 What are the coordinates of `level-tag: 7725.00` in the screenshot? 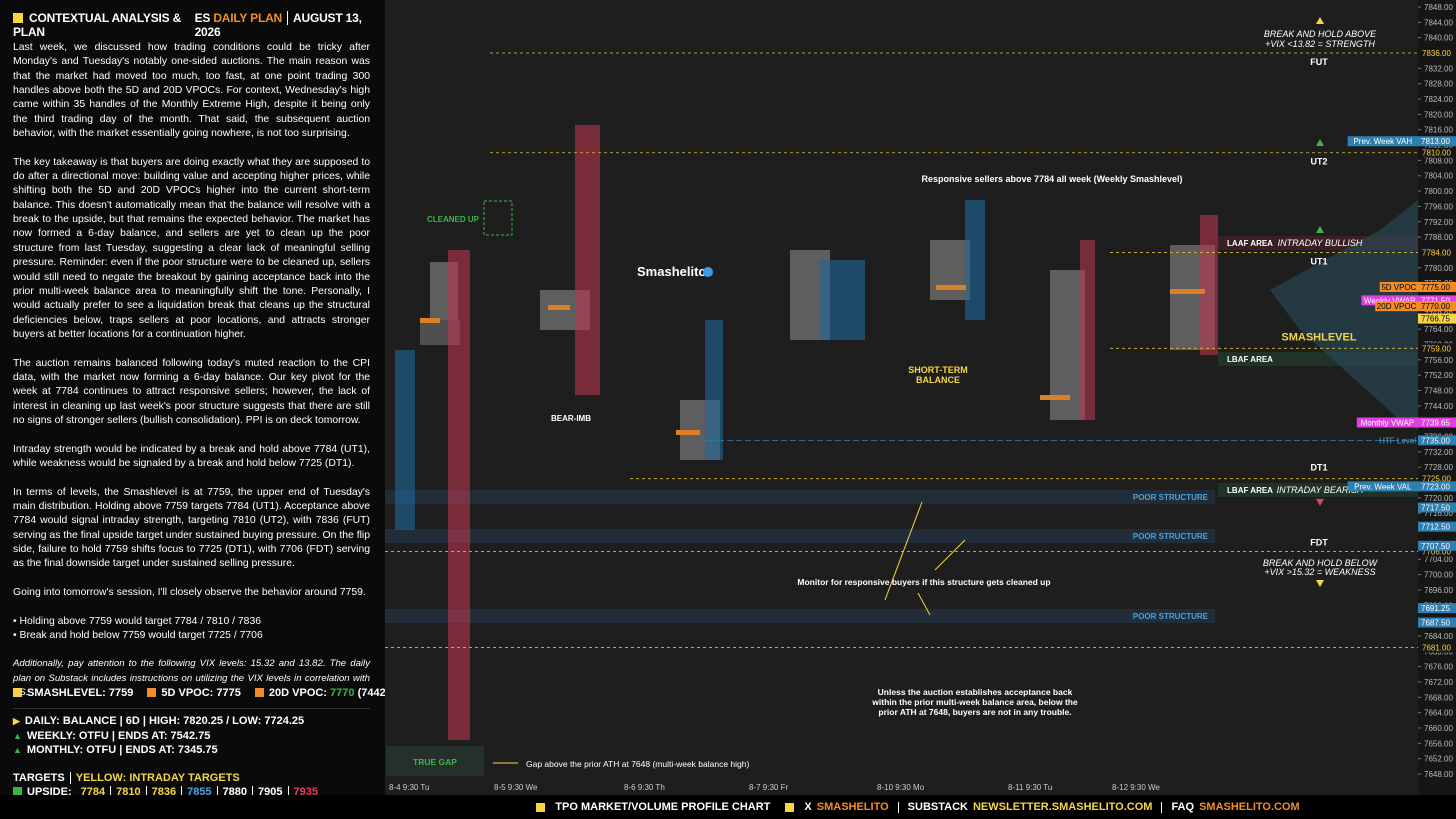 It's located at (1436, 479).